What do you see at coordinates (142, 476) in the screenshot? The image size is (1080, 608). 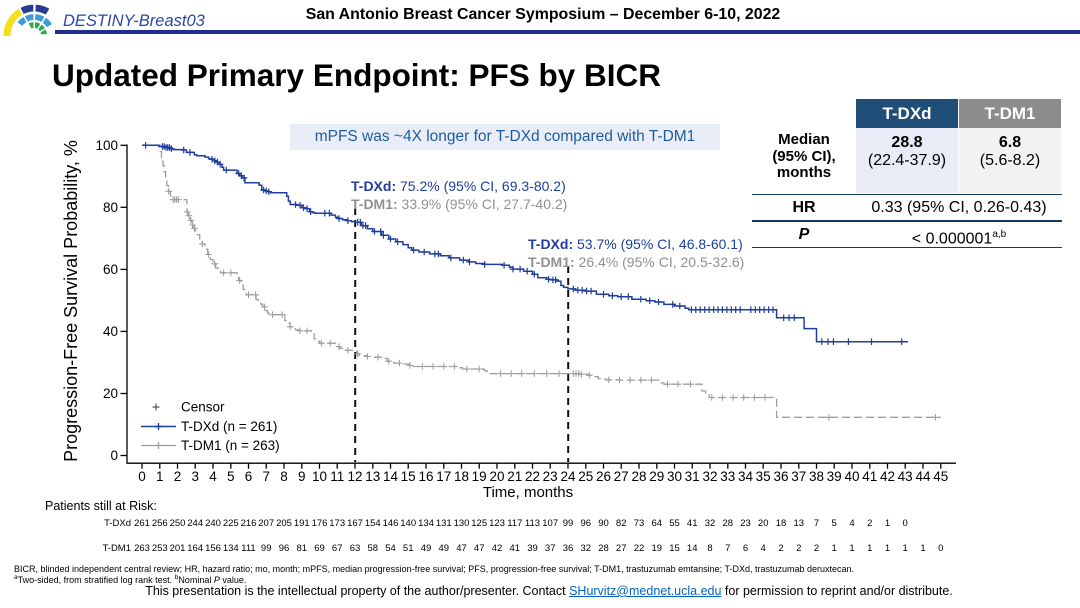 I see `svg-text: 0` at bounding box center [142, 476].